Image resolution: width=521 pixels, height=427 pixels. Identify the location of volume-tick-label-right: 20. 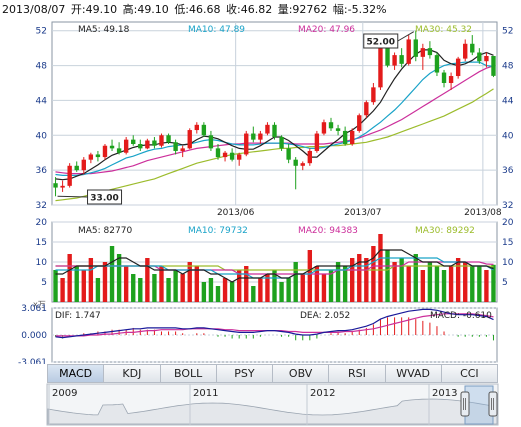
(508, 223).